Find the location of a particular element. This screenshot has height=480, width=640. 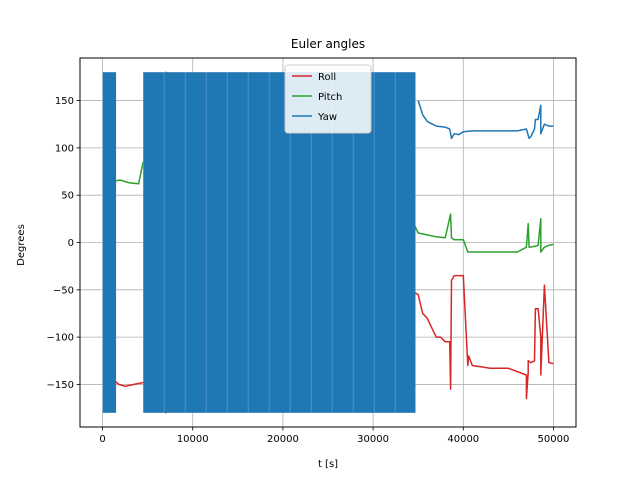

x-tick-label: 10000 is located at coordinates (193, 439).